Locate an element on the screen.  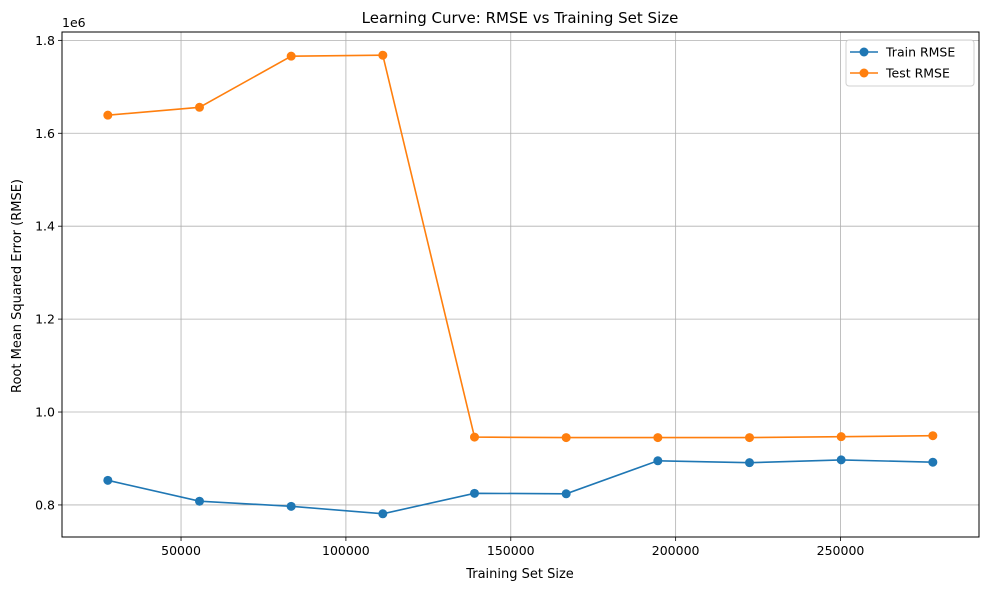
y-tick-label: 1.8 is located at coordinates (45, 40).